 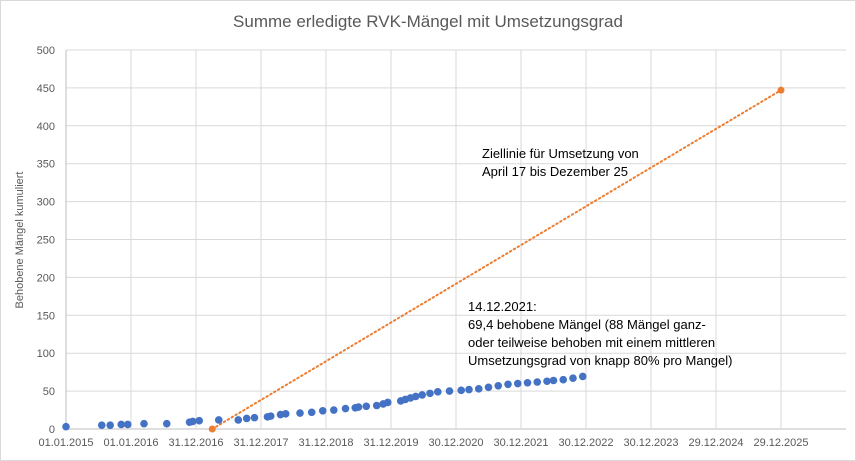 What do you see at coordinates (650, 443) in the screenshot?
I see `x-tick-label: 30.12.2023` at bounding box center [650, 443].